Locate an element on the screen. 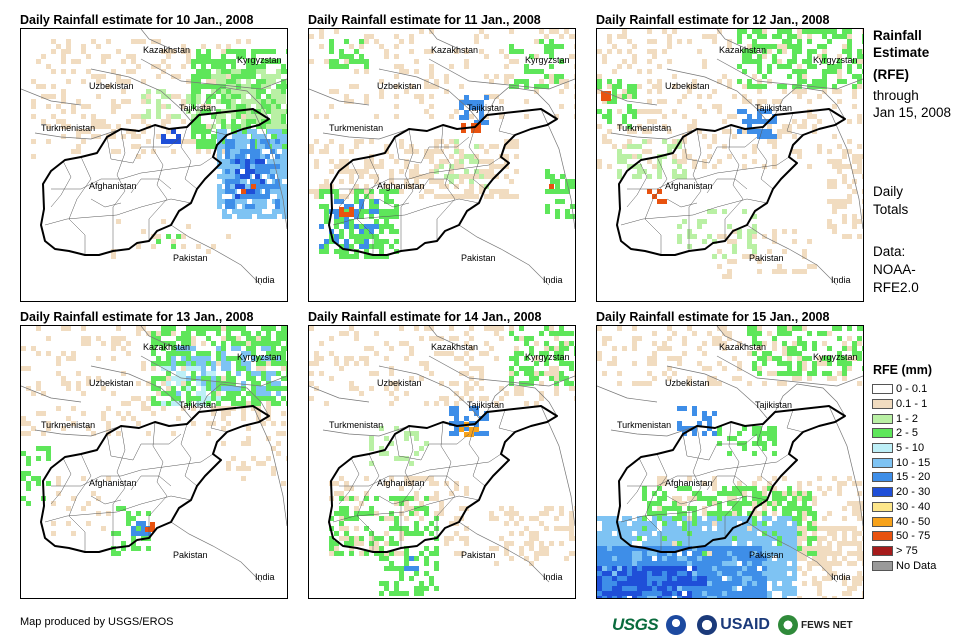 This screenshot has width=975, height=642. country-border is located at coordinates (810, 103).